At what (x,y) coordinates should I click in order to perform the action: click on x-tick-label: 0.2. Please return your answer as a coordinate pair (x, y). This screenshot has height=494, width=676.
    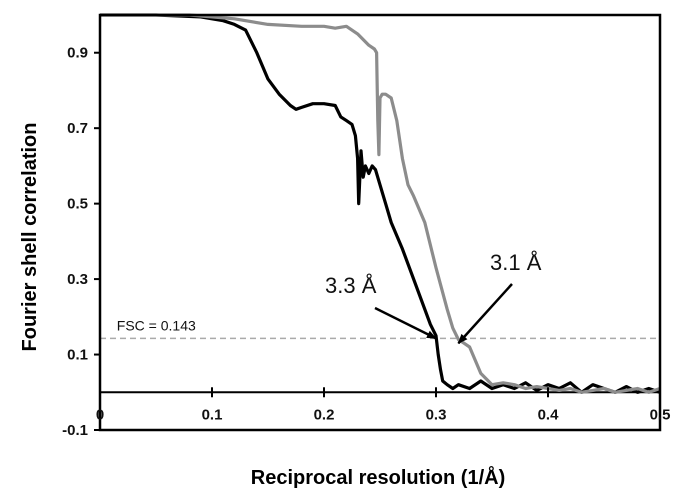
    Looking at the image, I should click on (324, 414).